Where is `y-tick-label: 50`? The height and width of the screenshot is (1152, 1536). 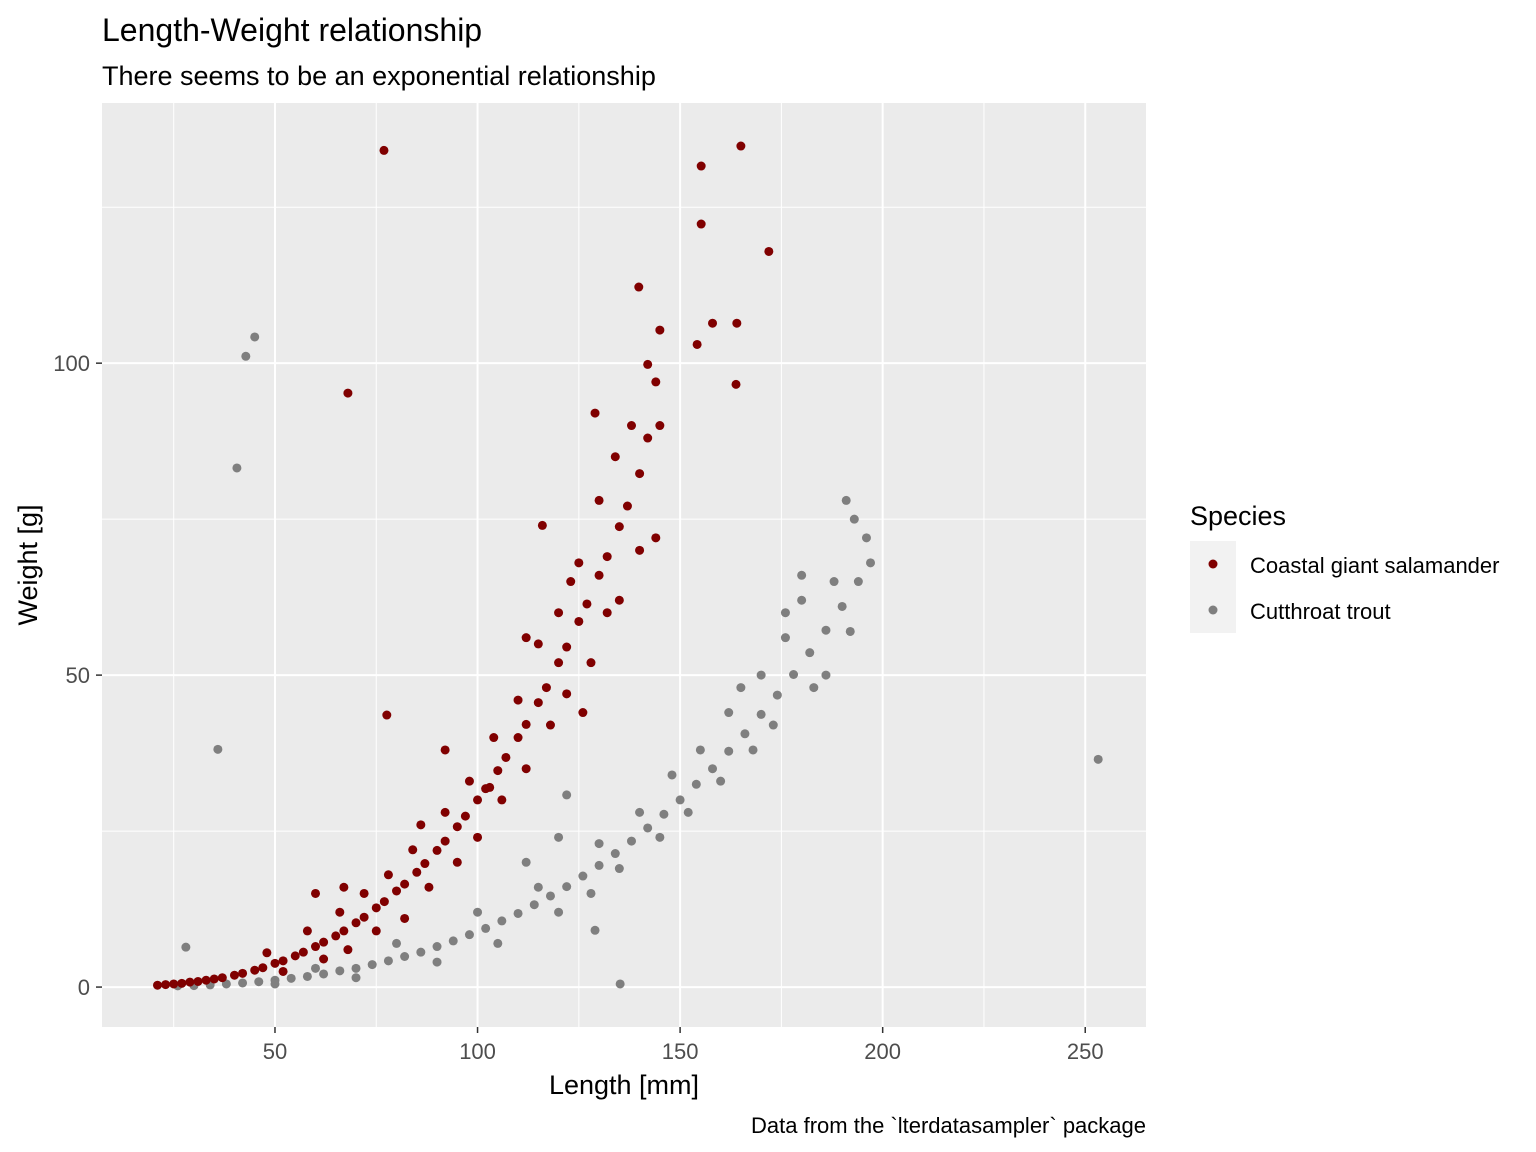
y-tick-label: 50 is located at coordinates (78, 675).